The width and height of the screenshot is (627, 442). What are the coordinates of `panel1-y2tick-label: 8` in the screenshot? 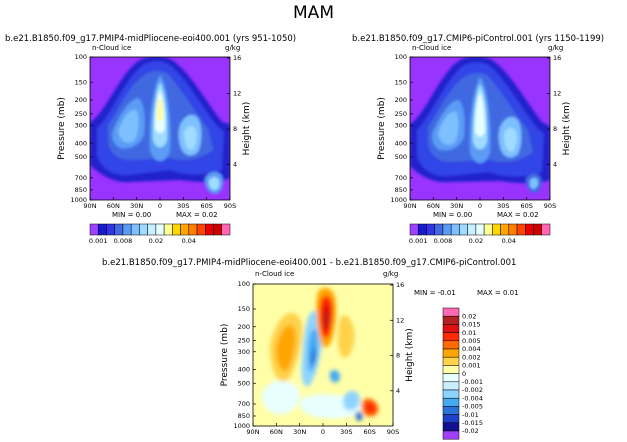 It's located at (235, 129).